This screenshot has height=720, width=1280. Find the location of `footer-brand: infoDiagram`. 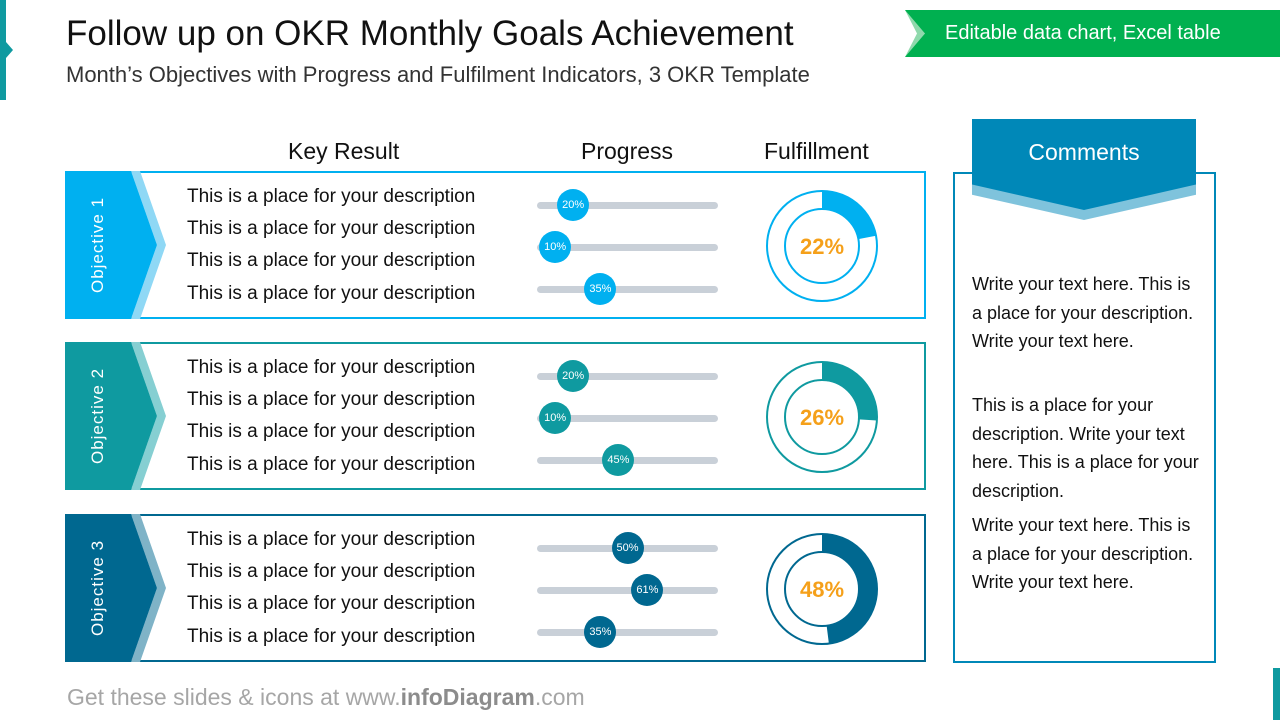

footer-brand: infoDiagram is located at coordinates (467, 697).